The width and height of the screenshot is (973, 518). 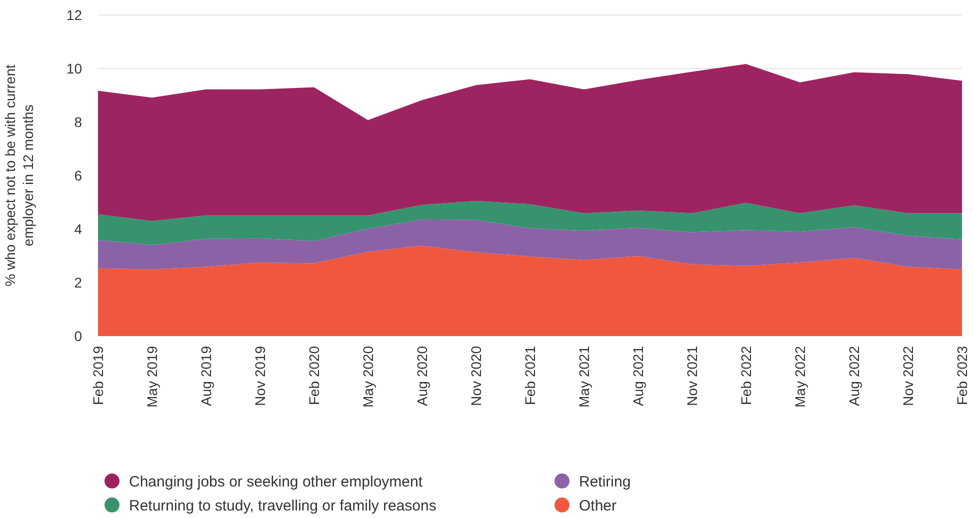 I want to click on x-tick-label: Feb 2020, so click(x=314, y=376).